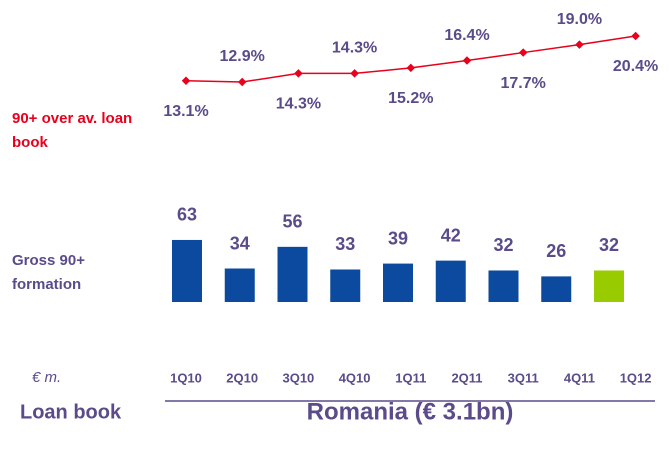 The image size is (669, 455). I want to click on value-label: 56, so click(292, 222).